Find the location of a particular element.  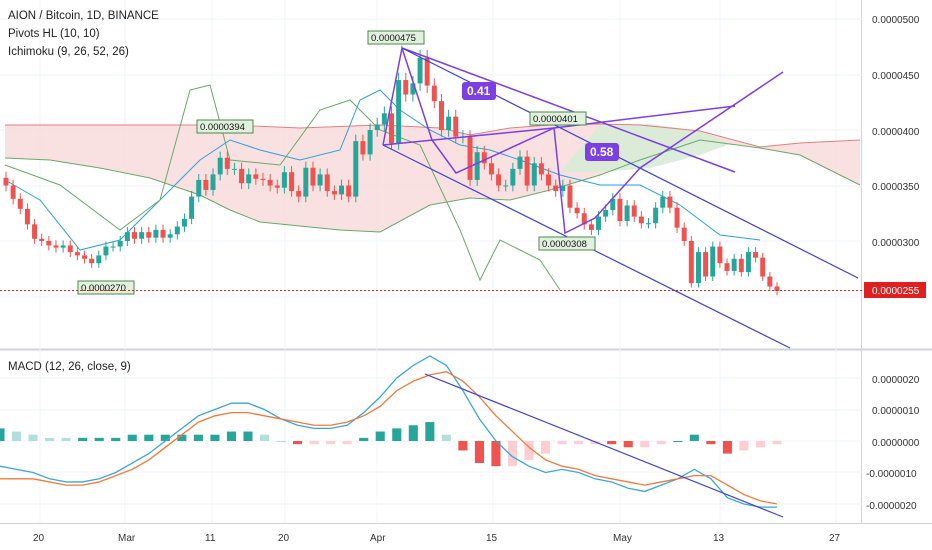

current-price-label: 0.0000255 is located at coordinates (896, 291).